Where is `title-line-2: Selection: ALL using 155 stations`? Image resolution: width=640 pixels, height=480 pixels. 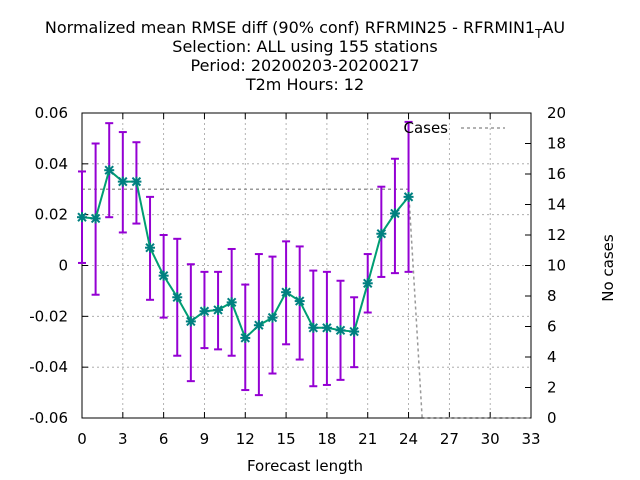
title-line-2: Selection: ALL using 155 stations is located at coordinates (304, 46).